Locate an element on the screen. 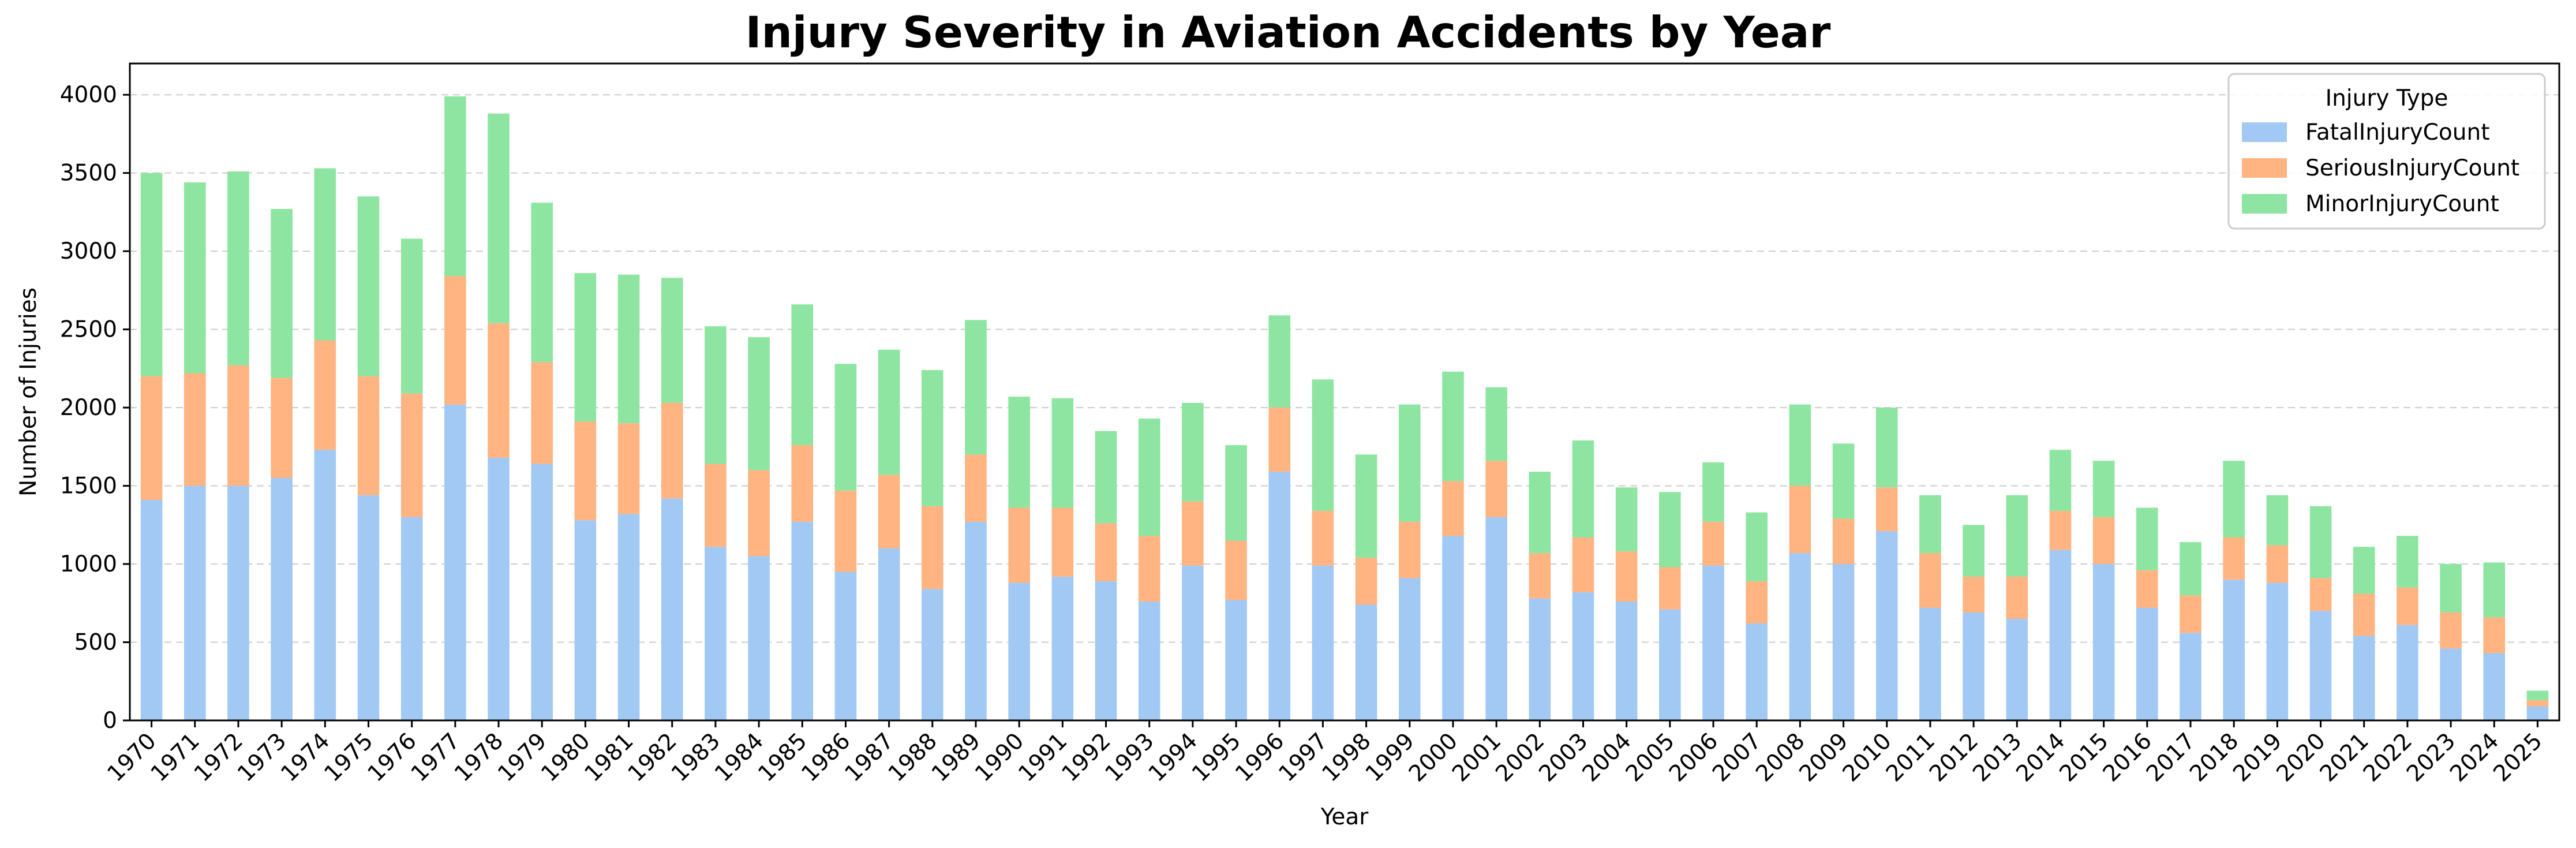 This screenshot has height=848, width=2576. x-tick-label: 1973 is located at coordinates (262, 757).